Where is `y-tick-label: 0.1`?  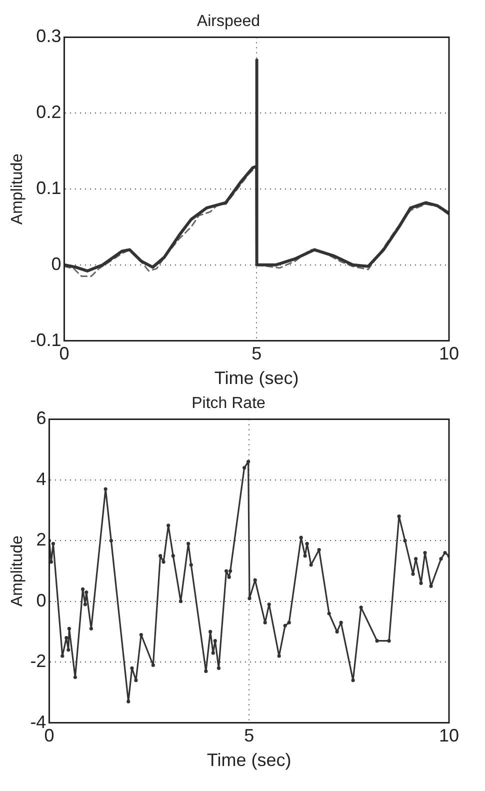 y-tick-label: 0.1 is located at coordinates (49, 188).